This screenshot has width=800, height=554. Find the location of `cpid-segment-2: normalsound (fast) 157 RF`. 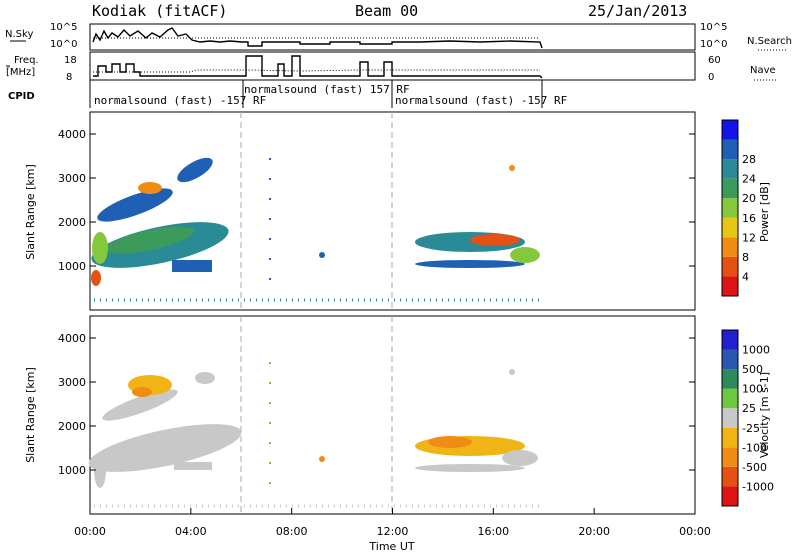

cpid-segment-2: normalsound (fast) 157 RF is located at coordinates (327, 89).